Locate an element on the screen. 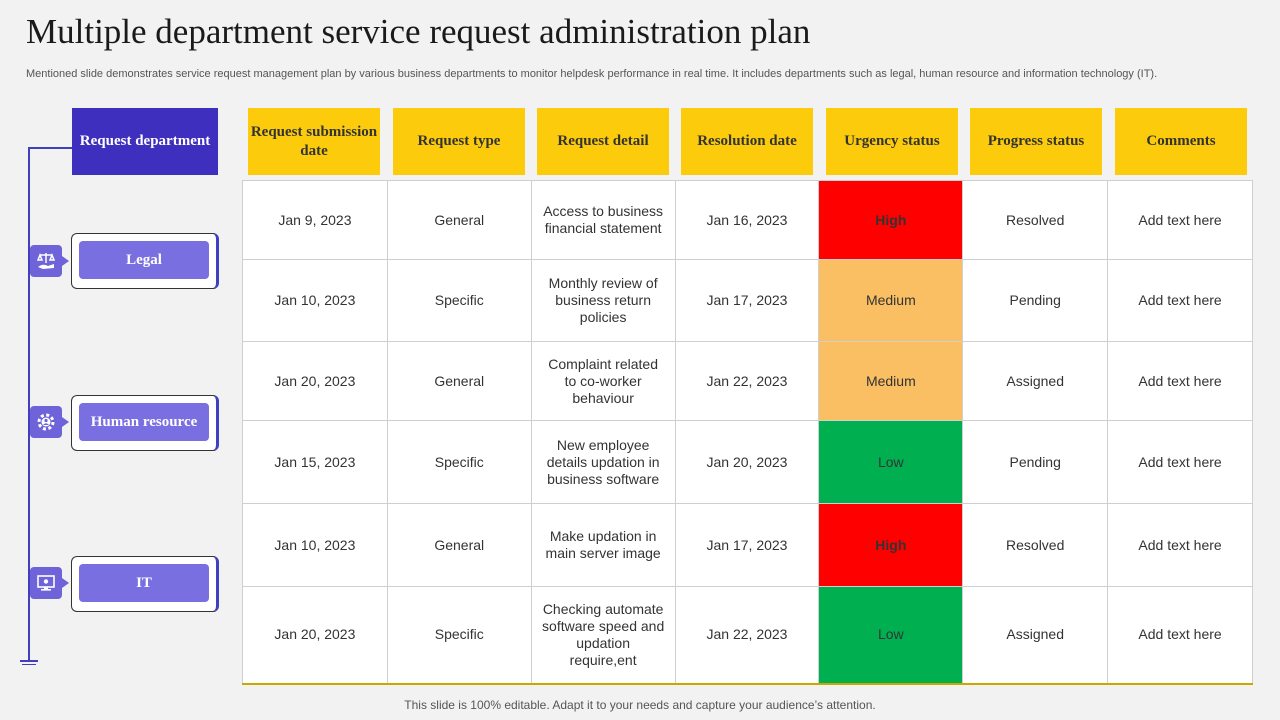  column-header-urgency-status: Urgency status is located at coordinates (892, 141).